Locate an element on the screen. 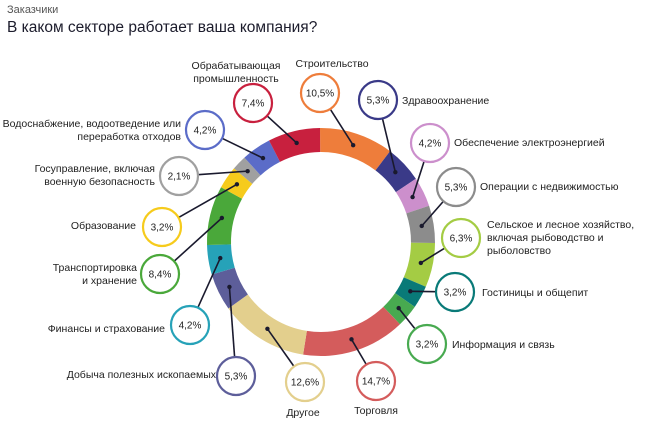 The image size is (650, 432). value-label: 8,4% is located at coordinates (160, 275).